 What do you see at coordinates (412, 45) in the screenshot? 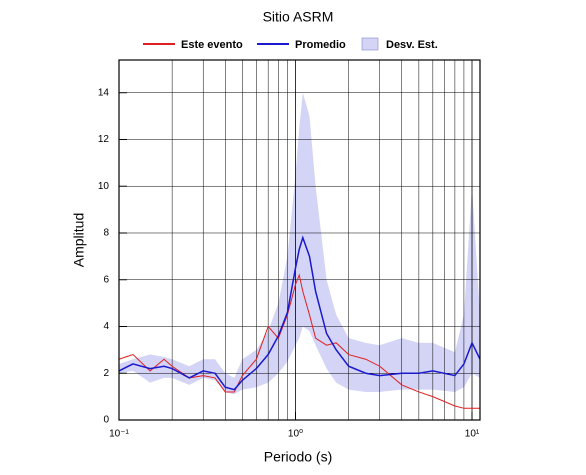
I see `legend-label: Desv. Est.` at bounding box center [412, 45].